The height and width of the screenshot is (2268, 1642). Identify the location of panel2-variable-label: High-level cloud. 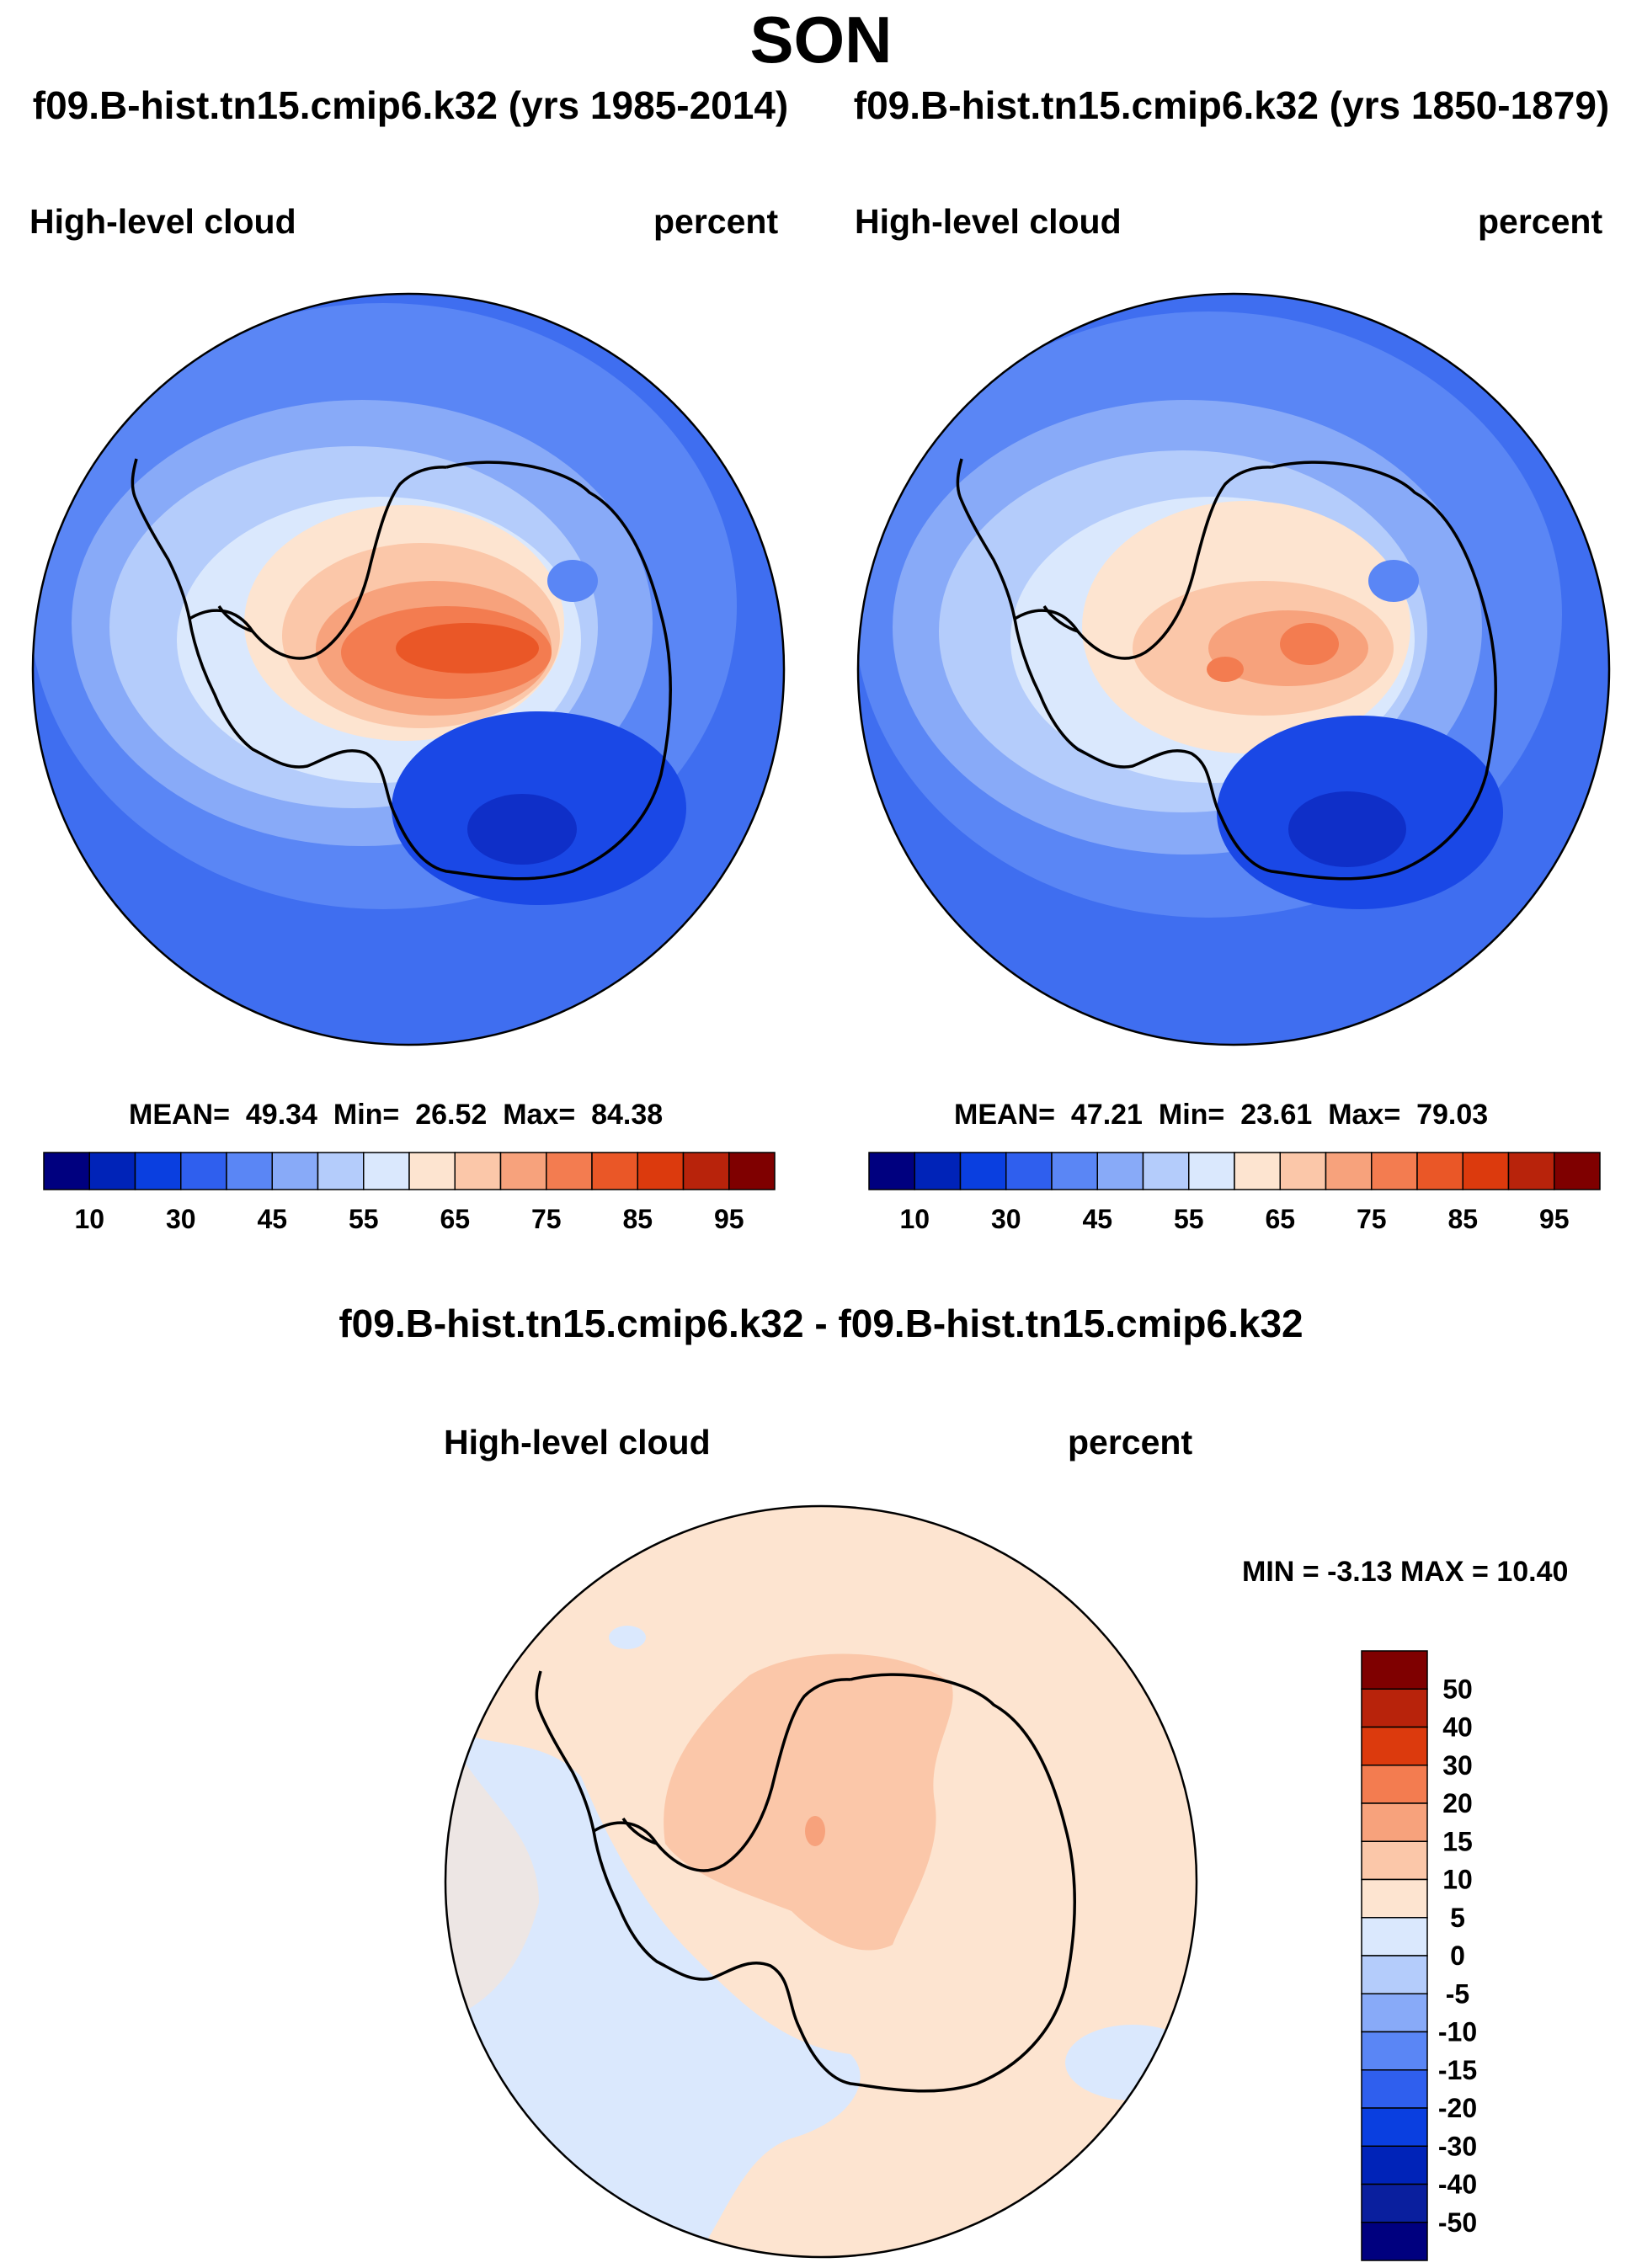
(988, 222).